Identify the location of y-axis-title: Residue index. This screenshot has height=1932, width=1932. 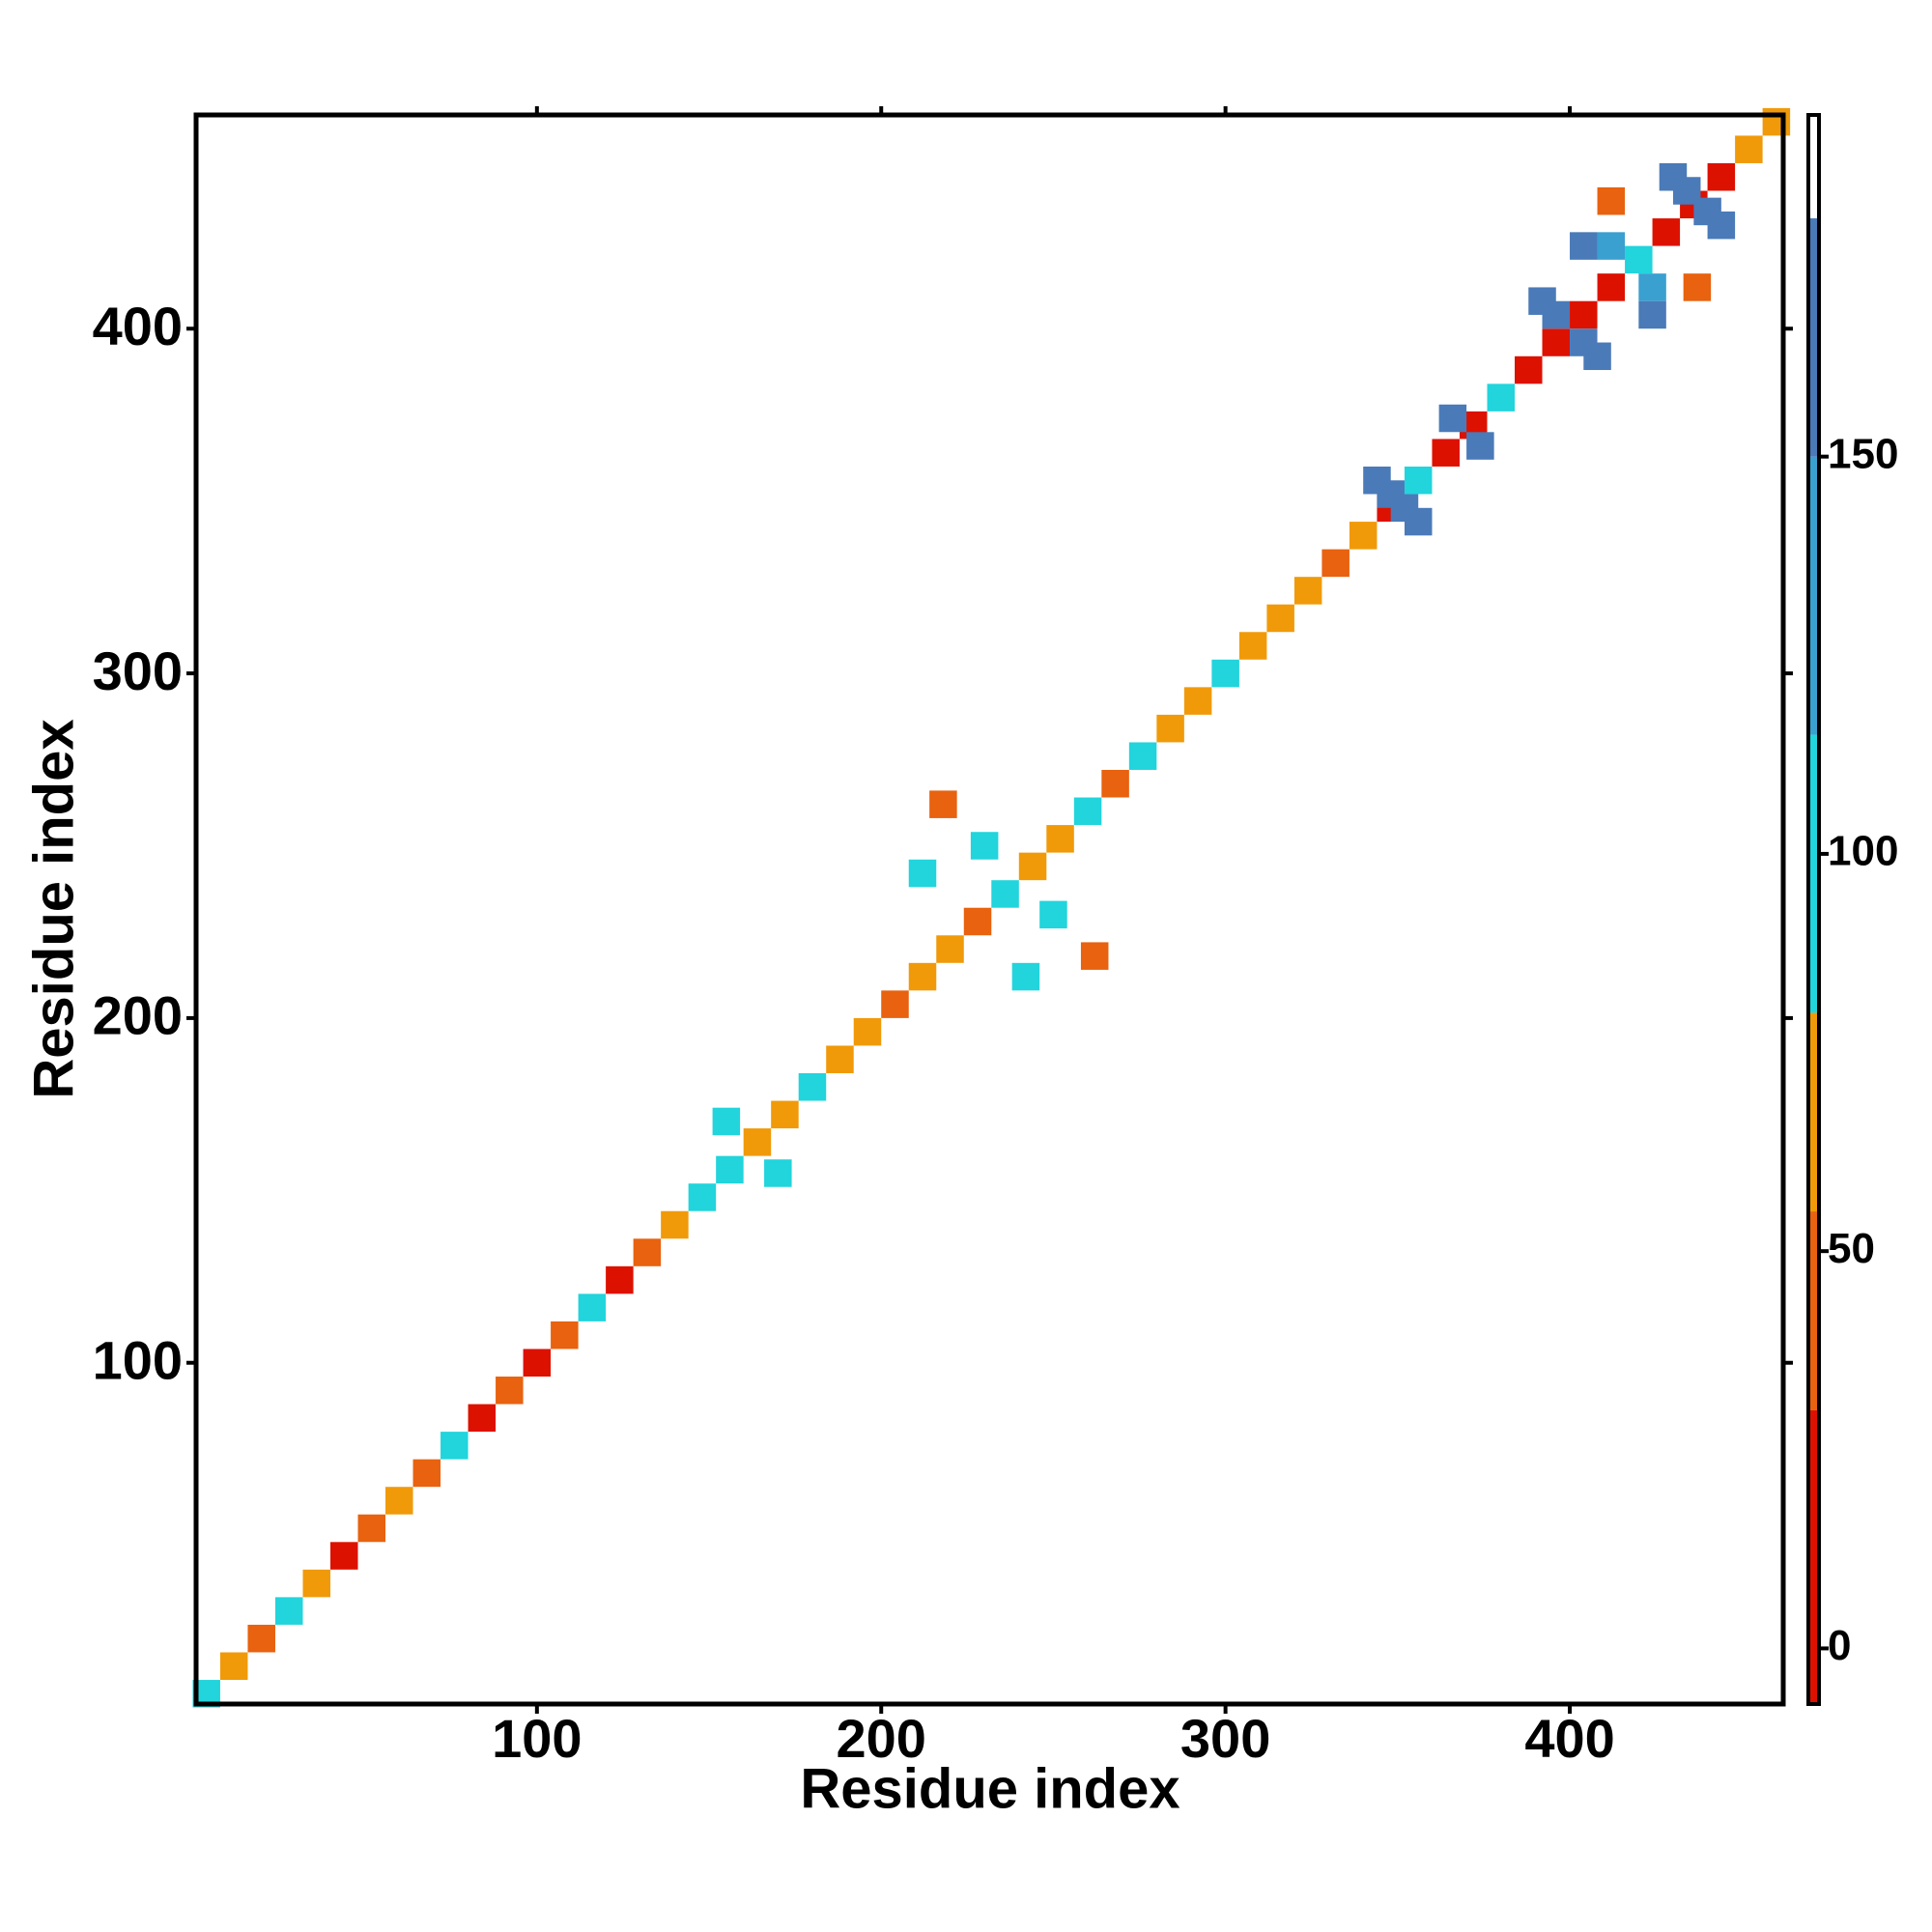
(53, 908).